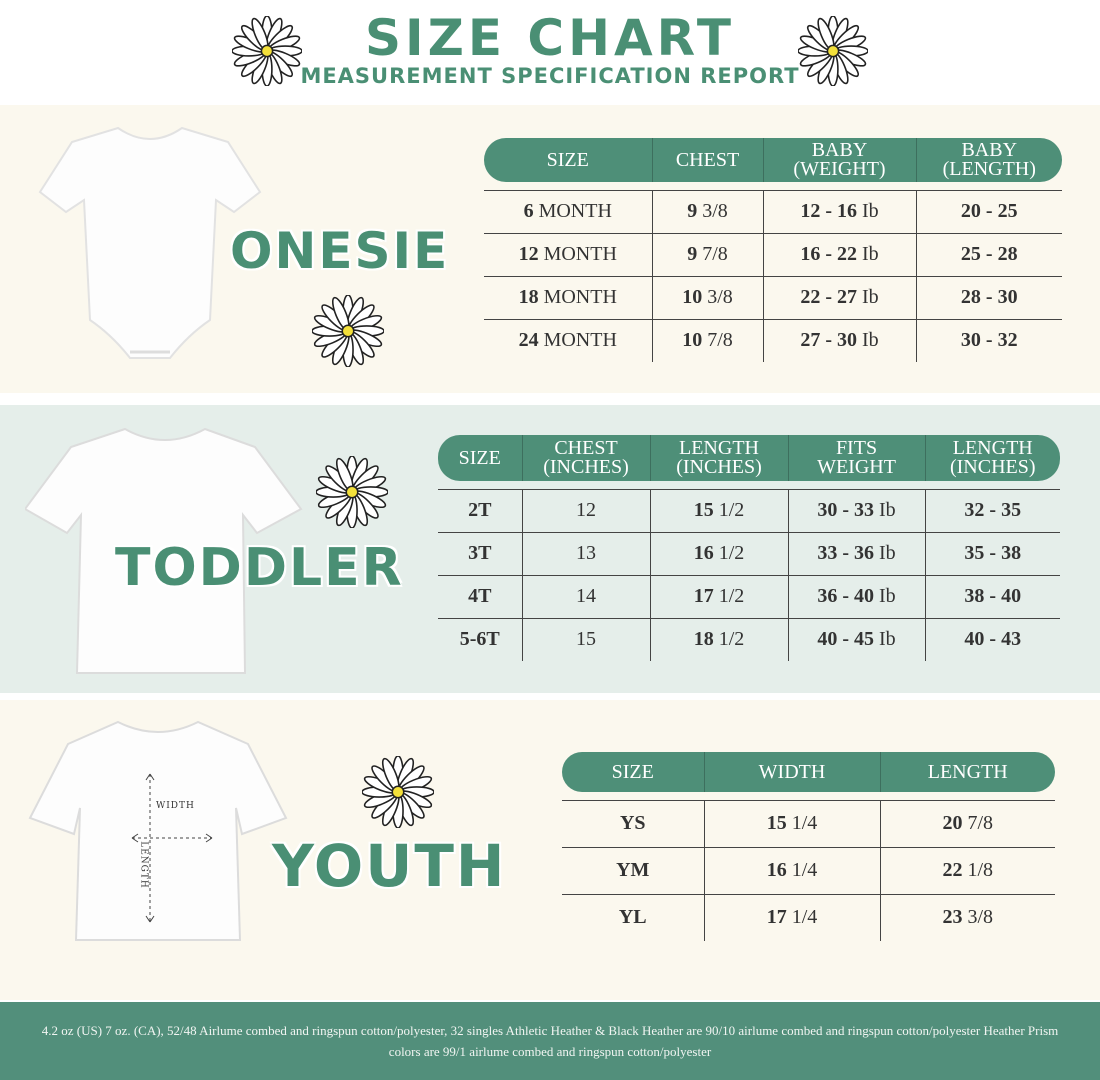  Describe the element at coordinates (718, 510) in the screenshot. I see `table-cell: 15 1/2` at that location.